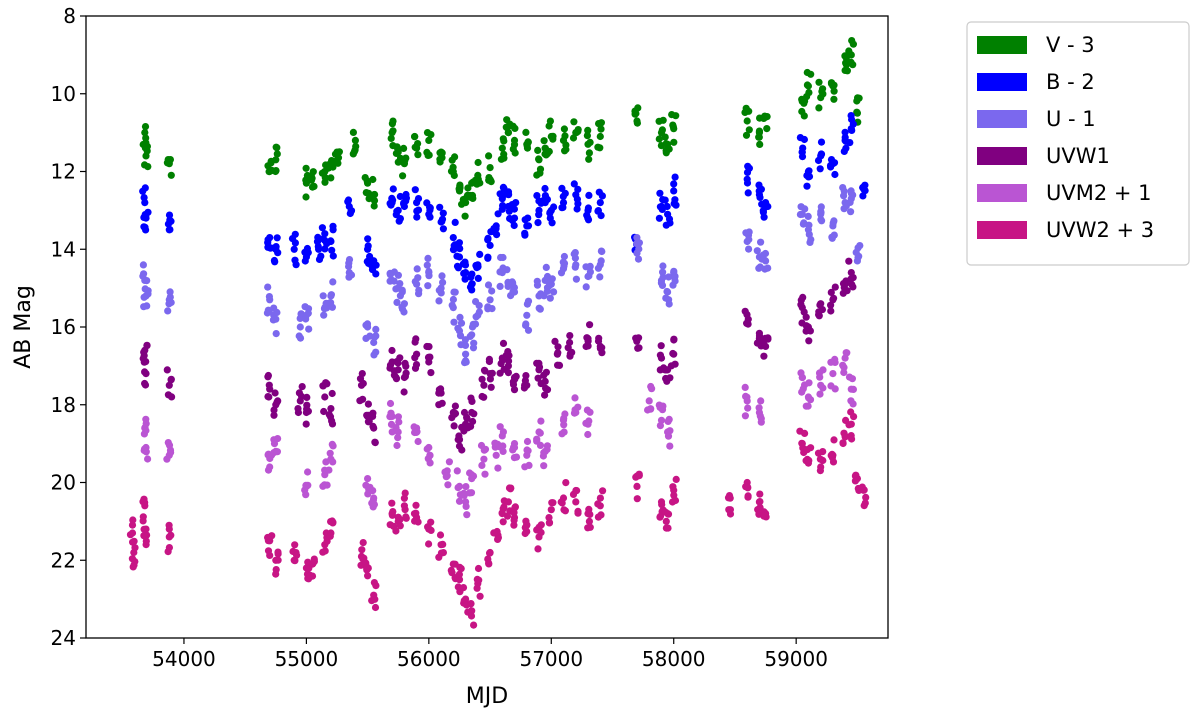 Image resolution: width=1200 pixels, height=720 pixels. I want to click on legend-label: UVM2 + 1, so click(1099, 193).